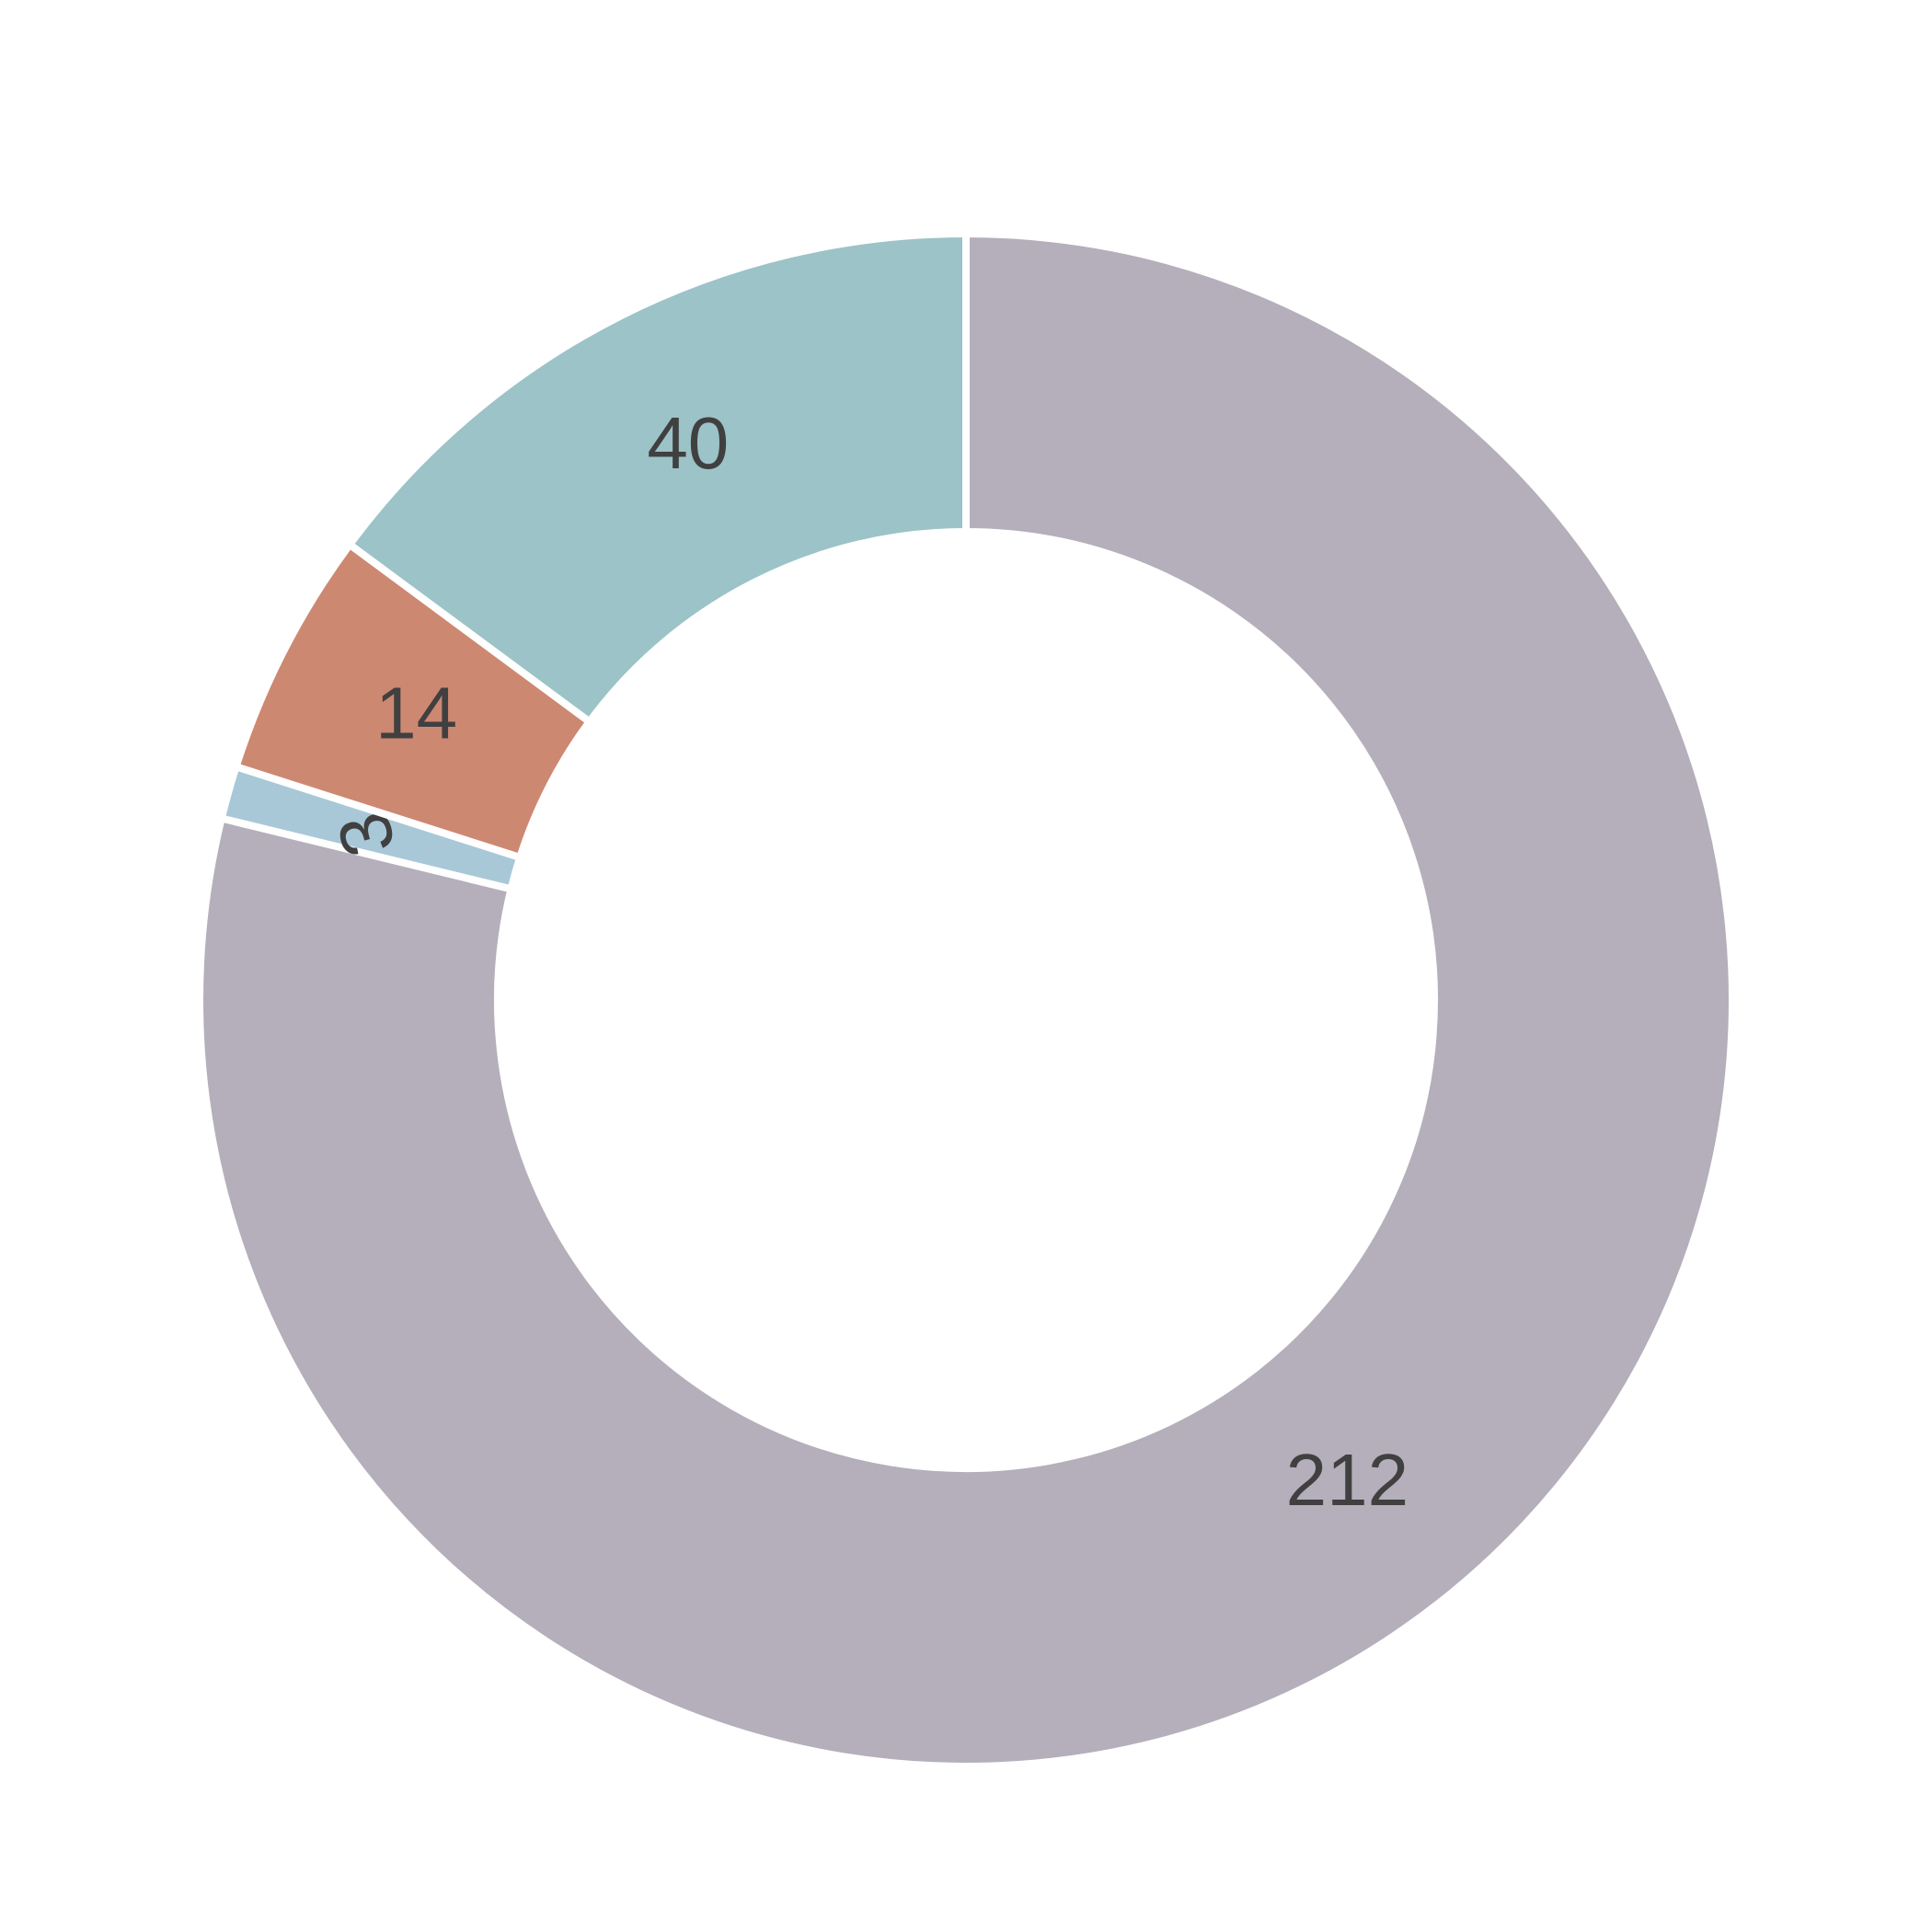  Describe the element at coordinates (688, 443) in the screenshot. I see `value-label: 40` at that location.